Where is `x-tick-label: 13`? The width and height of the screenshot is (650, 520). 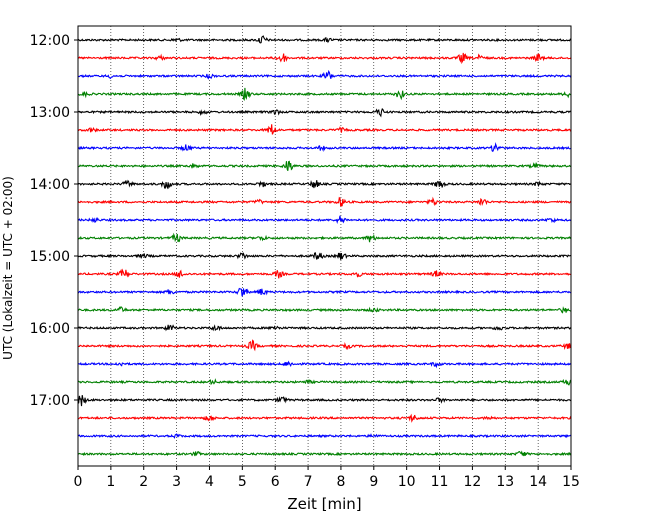
x-tick-label: 13 is located at coordinates (505, 482).